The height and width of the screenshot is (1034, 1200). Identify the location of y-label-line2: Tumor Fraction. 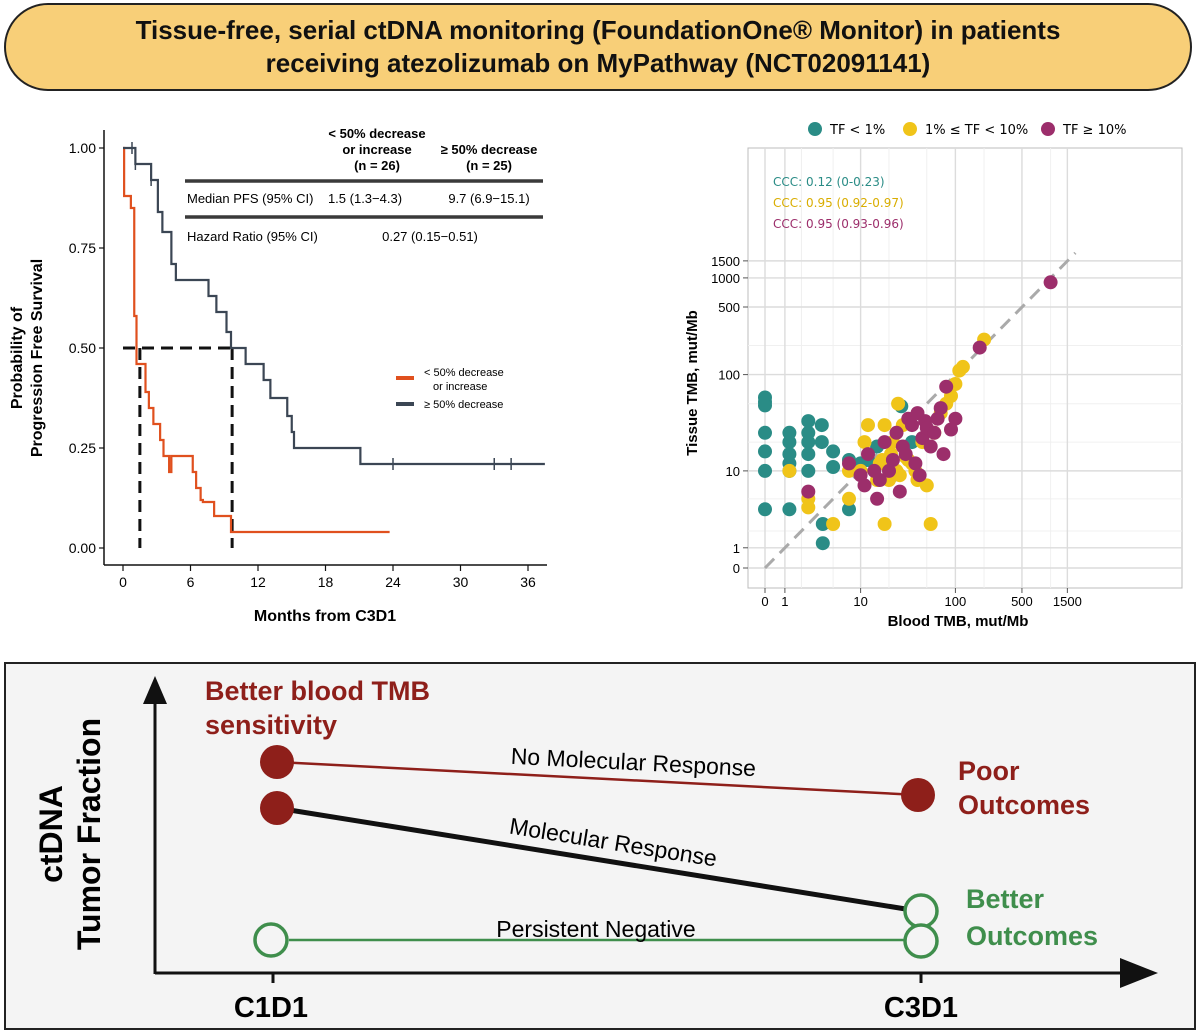
(89, 834).